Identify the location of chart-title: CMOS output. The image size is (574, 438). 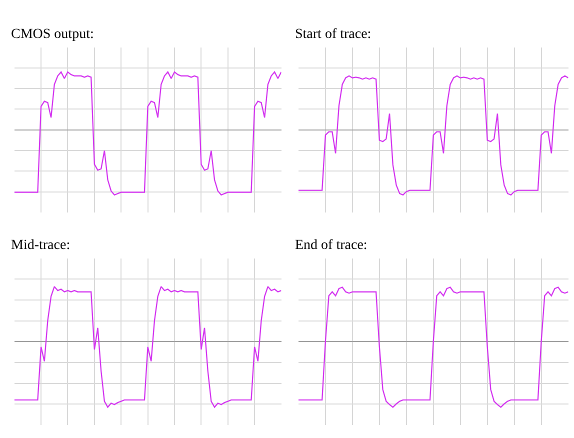
(52, 34).